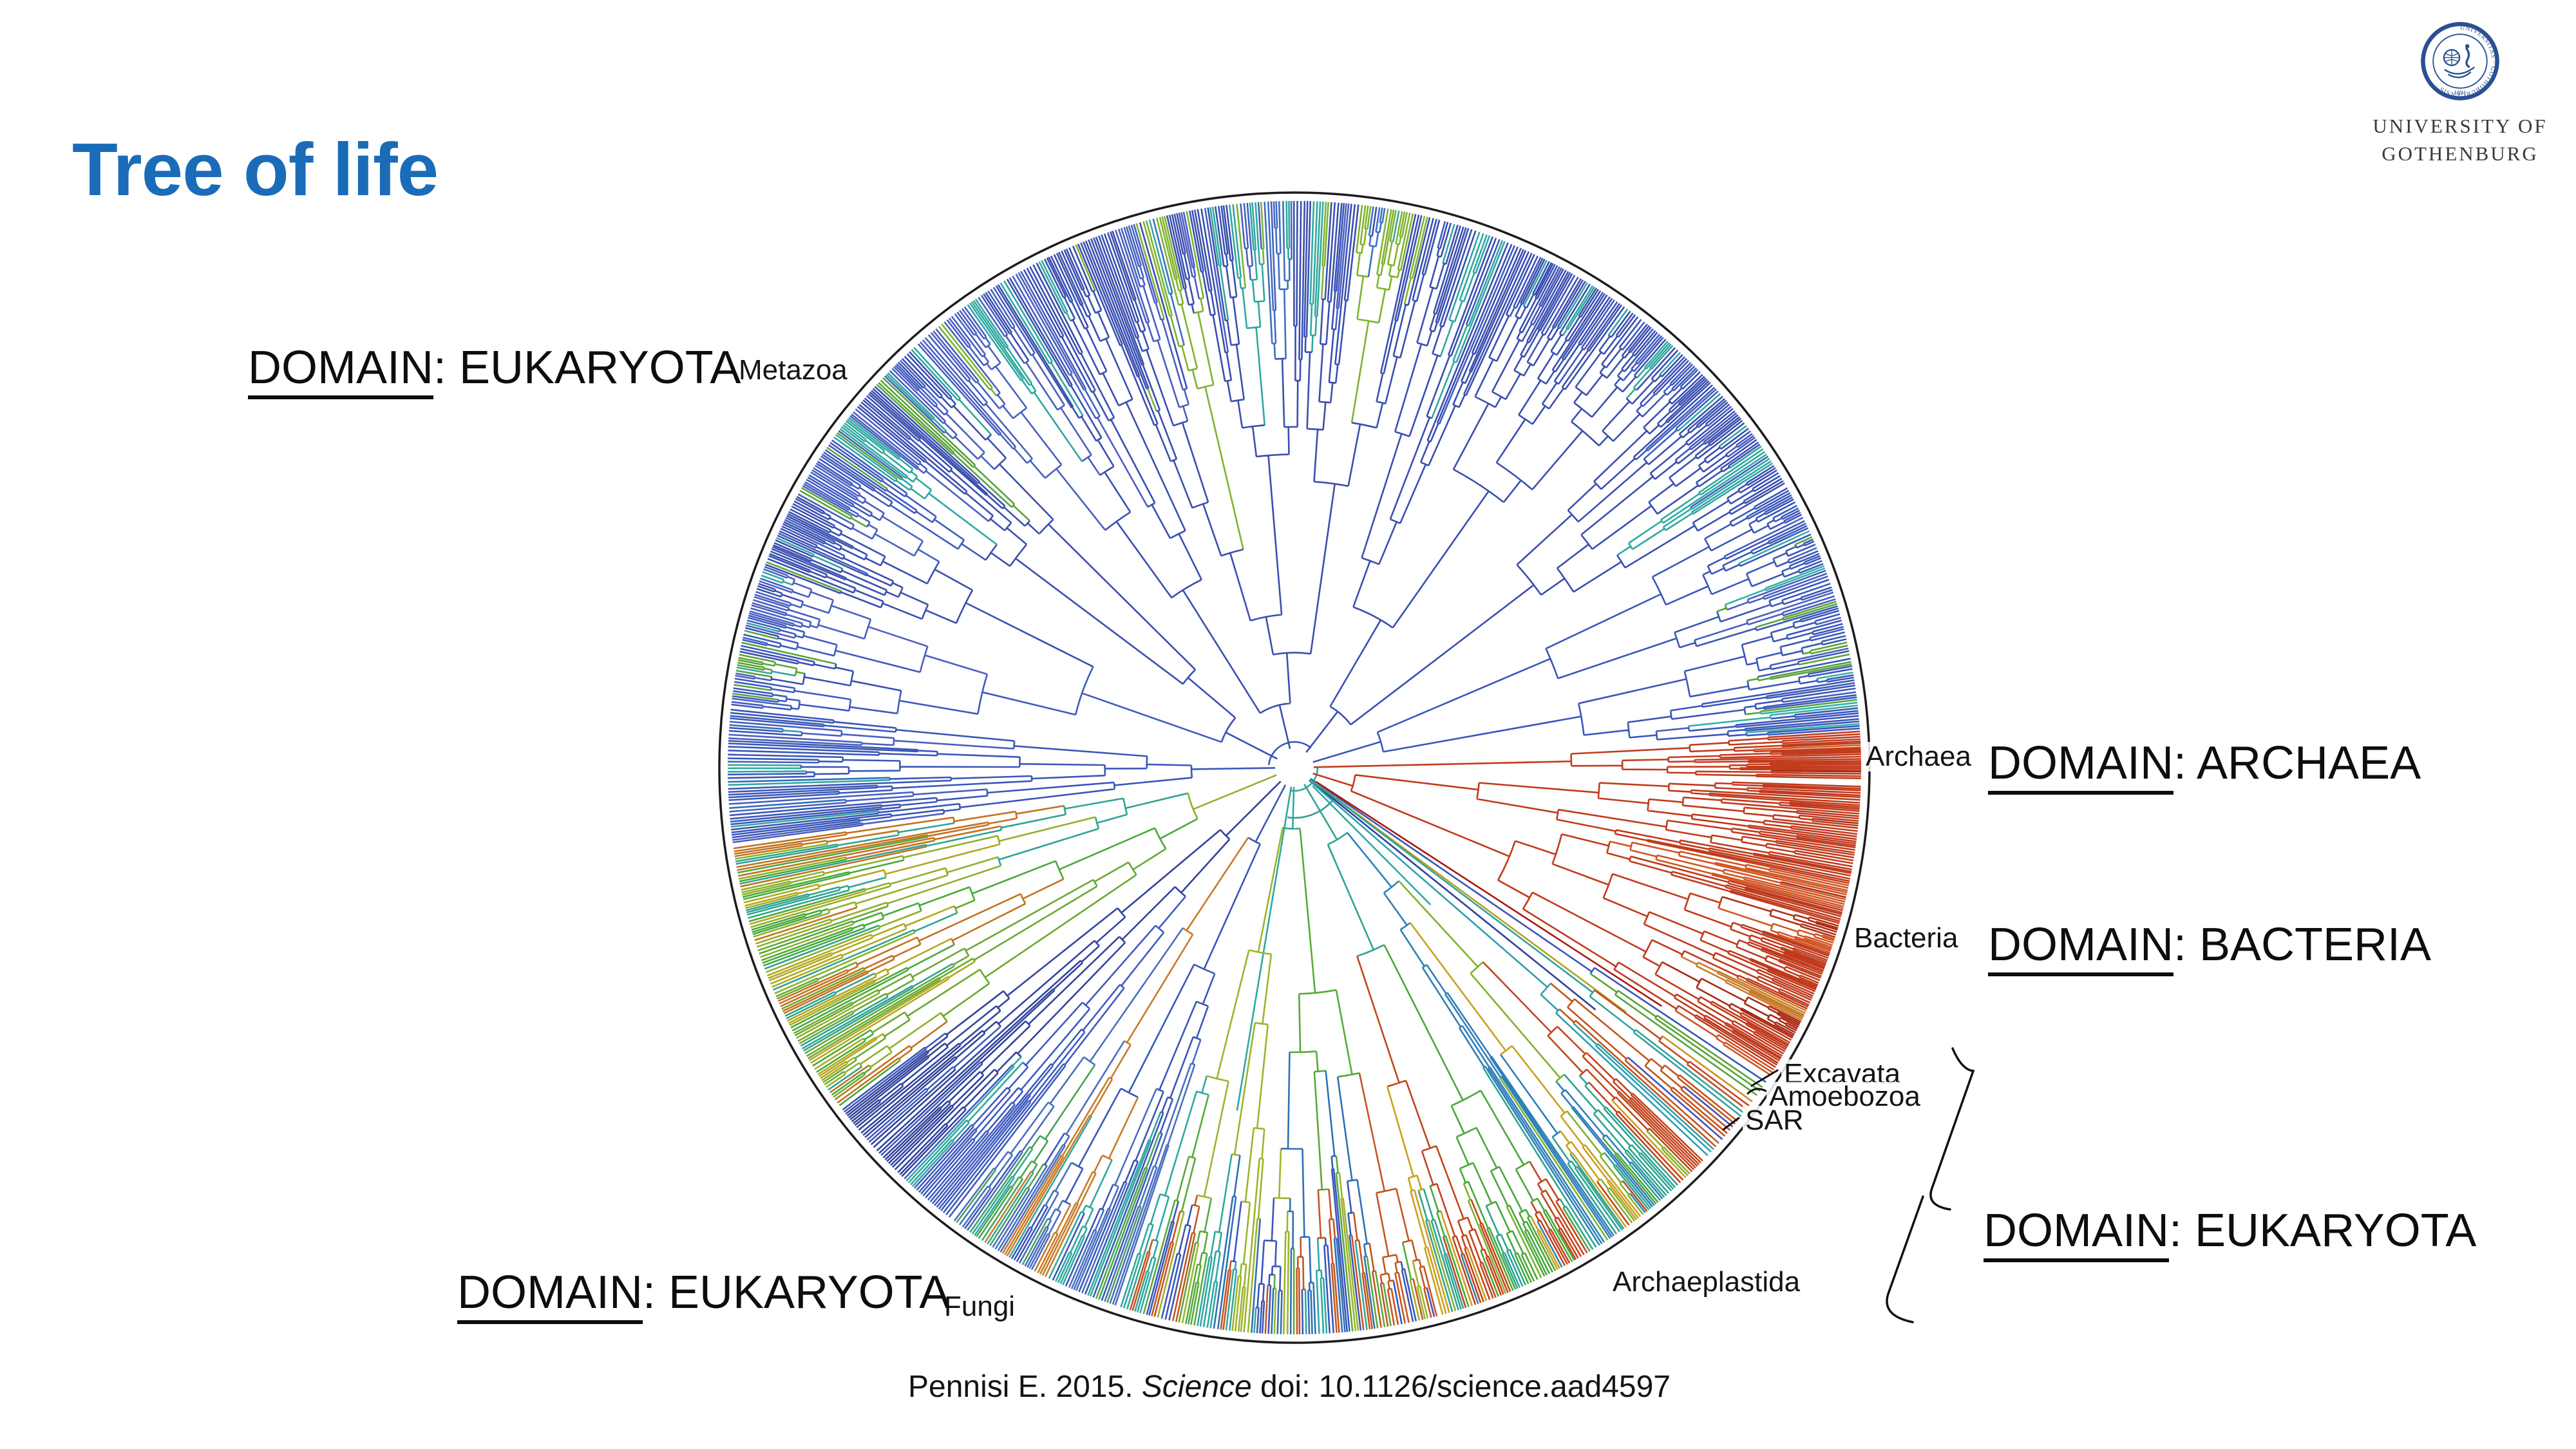 The width and height of the screenshot is (2576, 1449). I want to click on domain-annotation-archaea: DOMAIN: ARCHAEA, so click(2204, 766).